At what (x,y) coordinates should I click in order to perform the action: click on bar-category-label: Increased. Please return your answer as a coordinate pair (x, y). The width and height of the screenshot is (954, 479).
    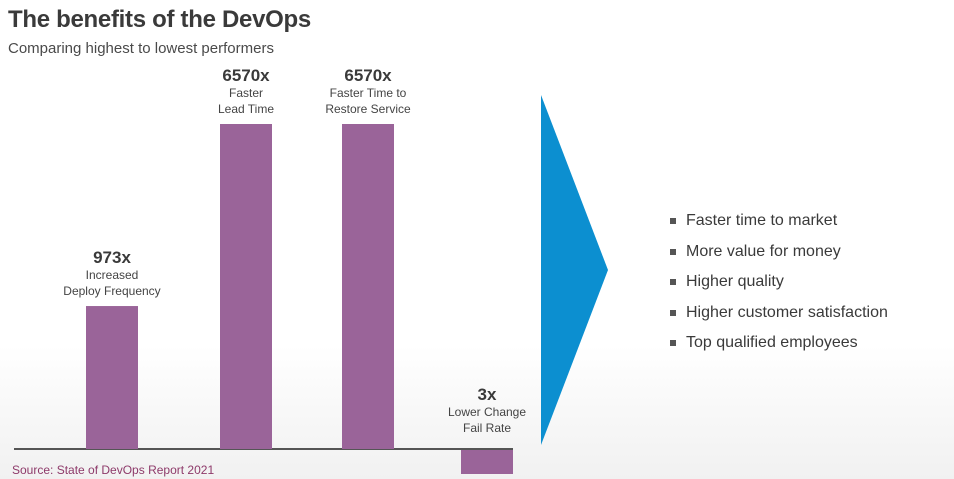
    Looking at the image, I should click on (112, 275).